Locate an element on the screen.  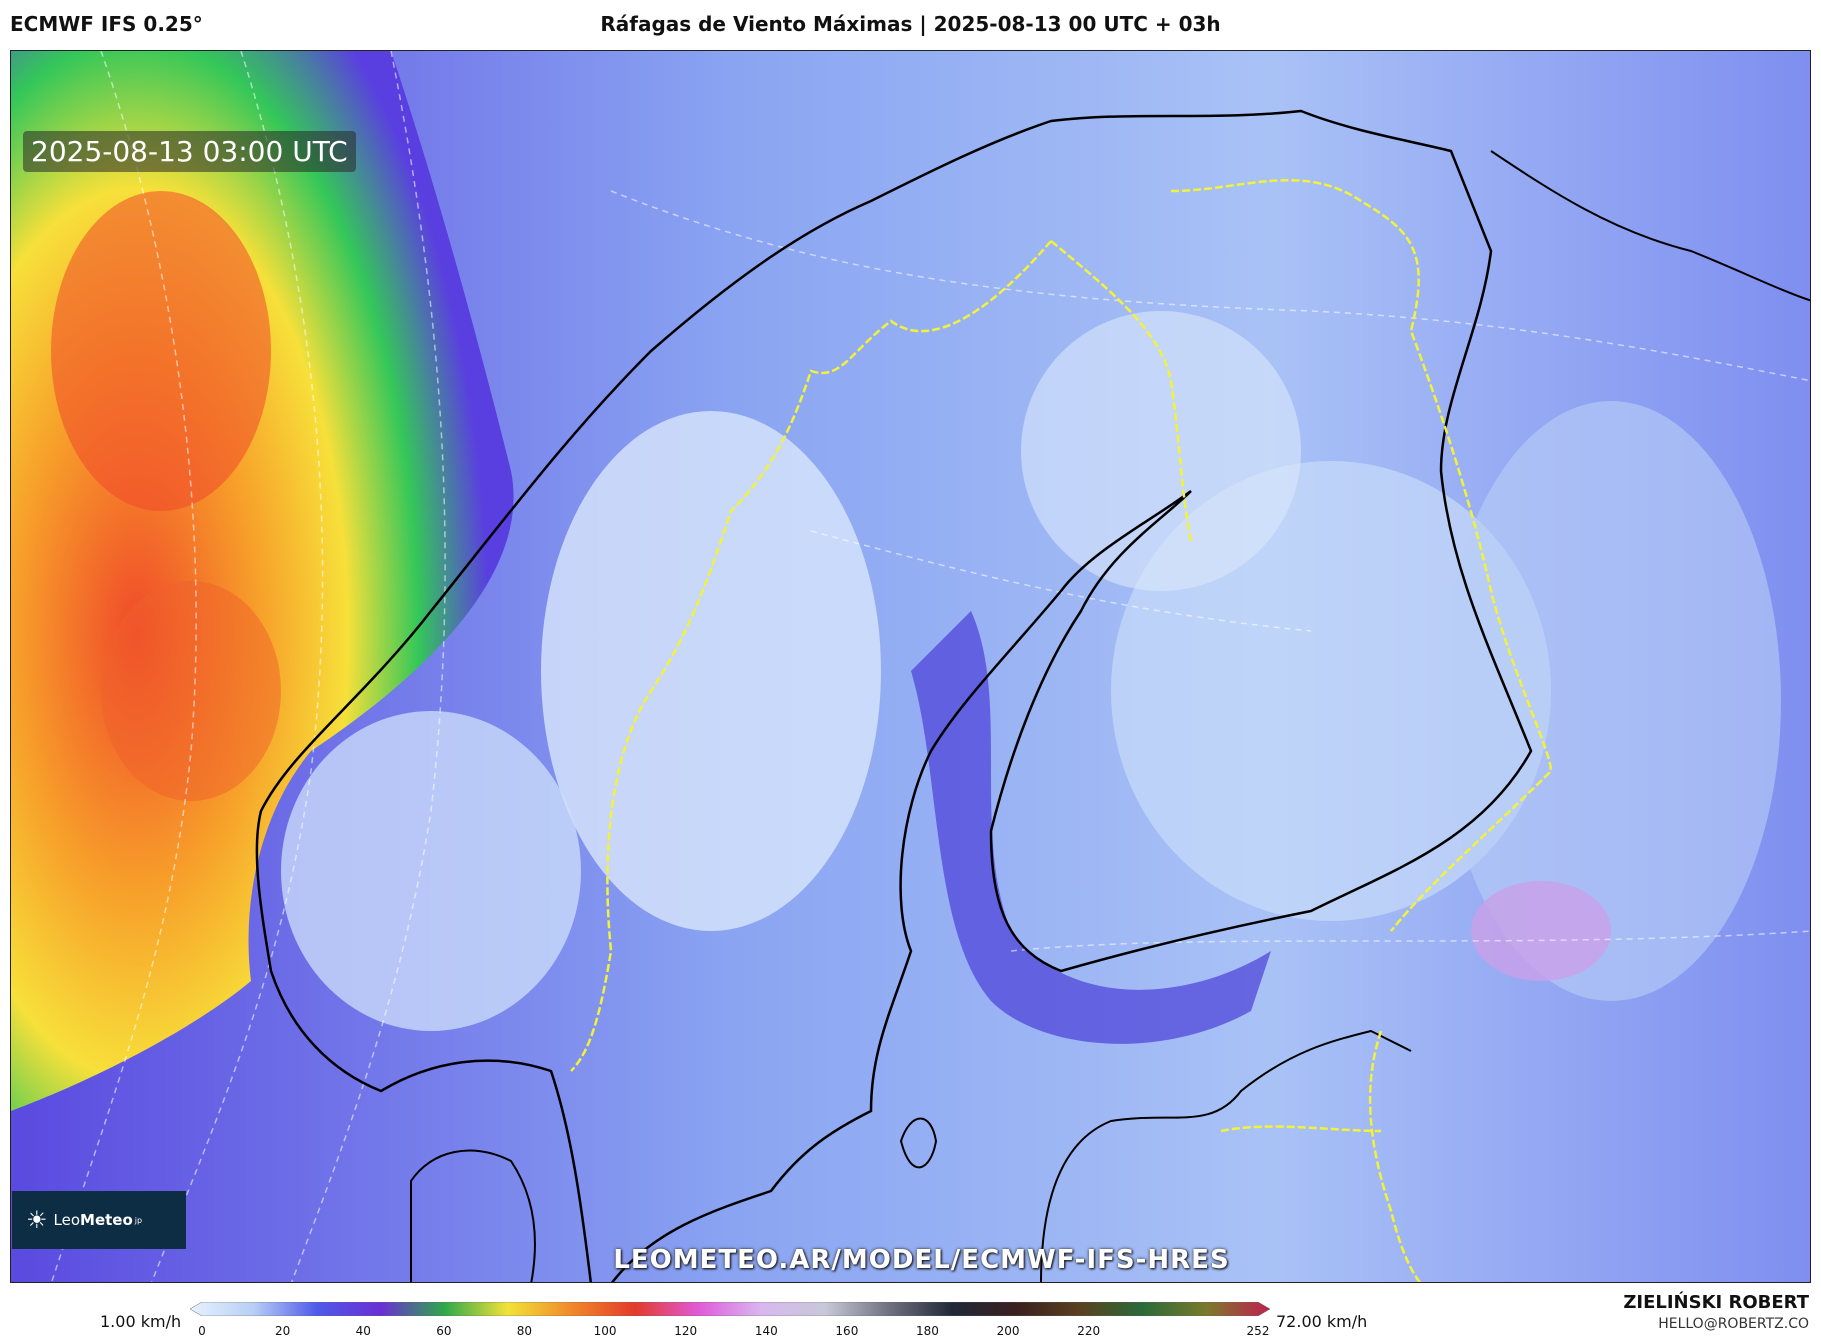
logo-suffix: jp is located at coordinates (138, 1220).